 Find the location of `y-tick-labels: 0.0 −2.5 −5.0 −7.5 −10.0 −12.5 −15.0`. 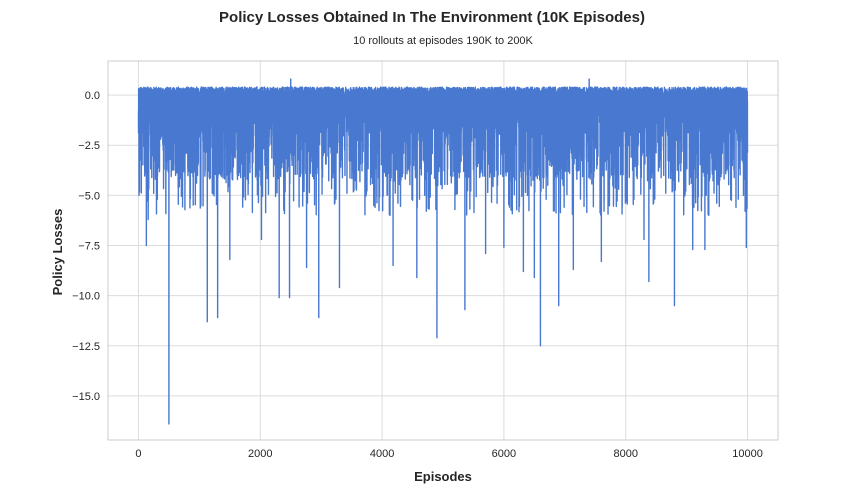

y-tick-labels: 0.0 −2.5 −5.0 −7.5 −10.0 −12.5 −15.0 is located at coordinates (86, 246).